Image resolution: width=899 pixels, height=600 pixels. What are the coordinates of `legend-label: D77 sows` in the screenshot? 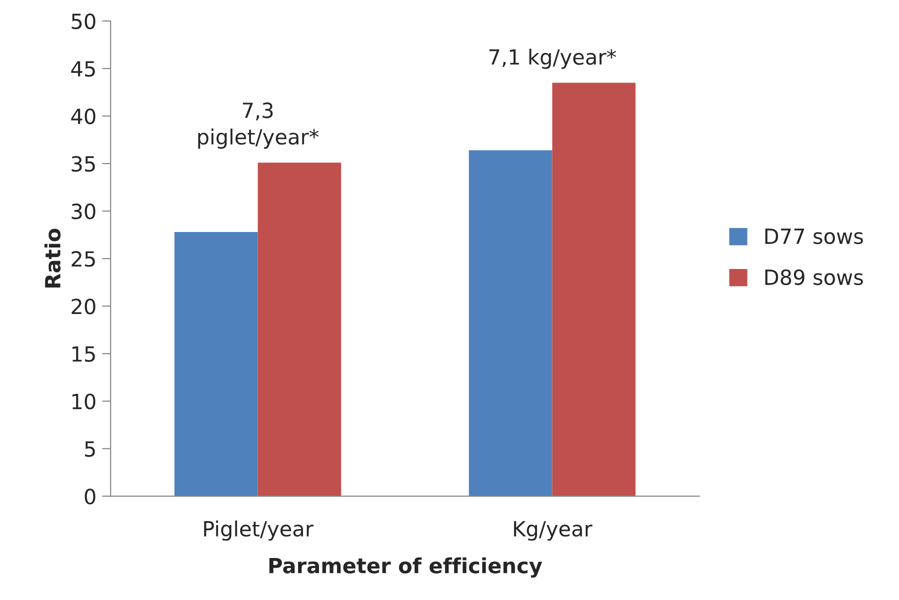 It's located at (814, 236).